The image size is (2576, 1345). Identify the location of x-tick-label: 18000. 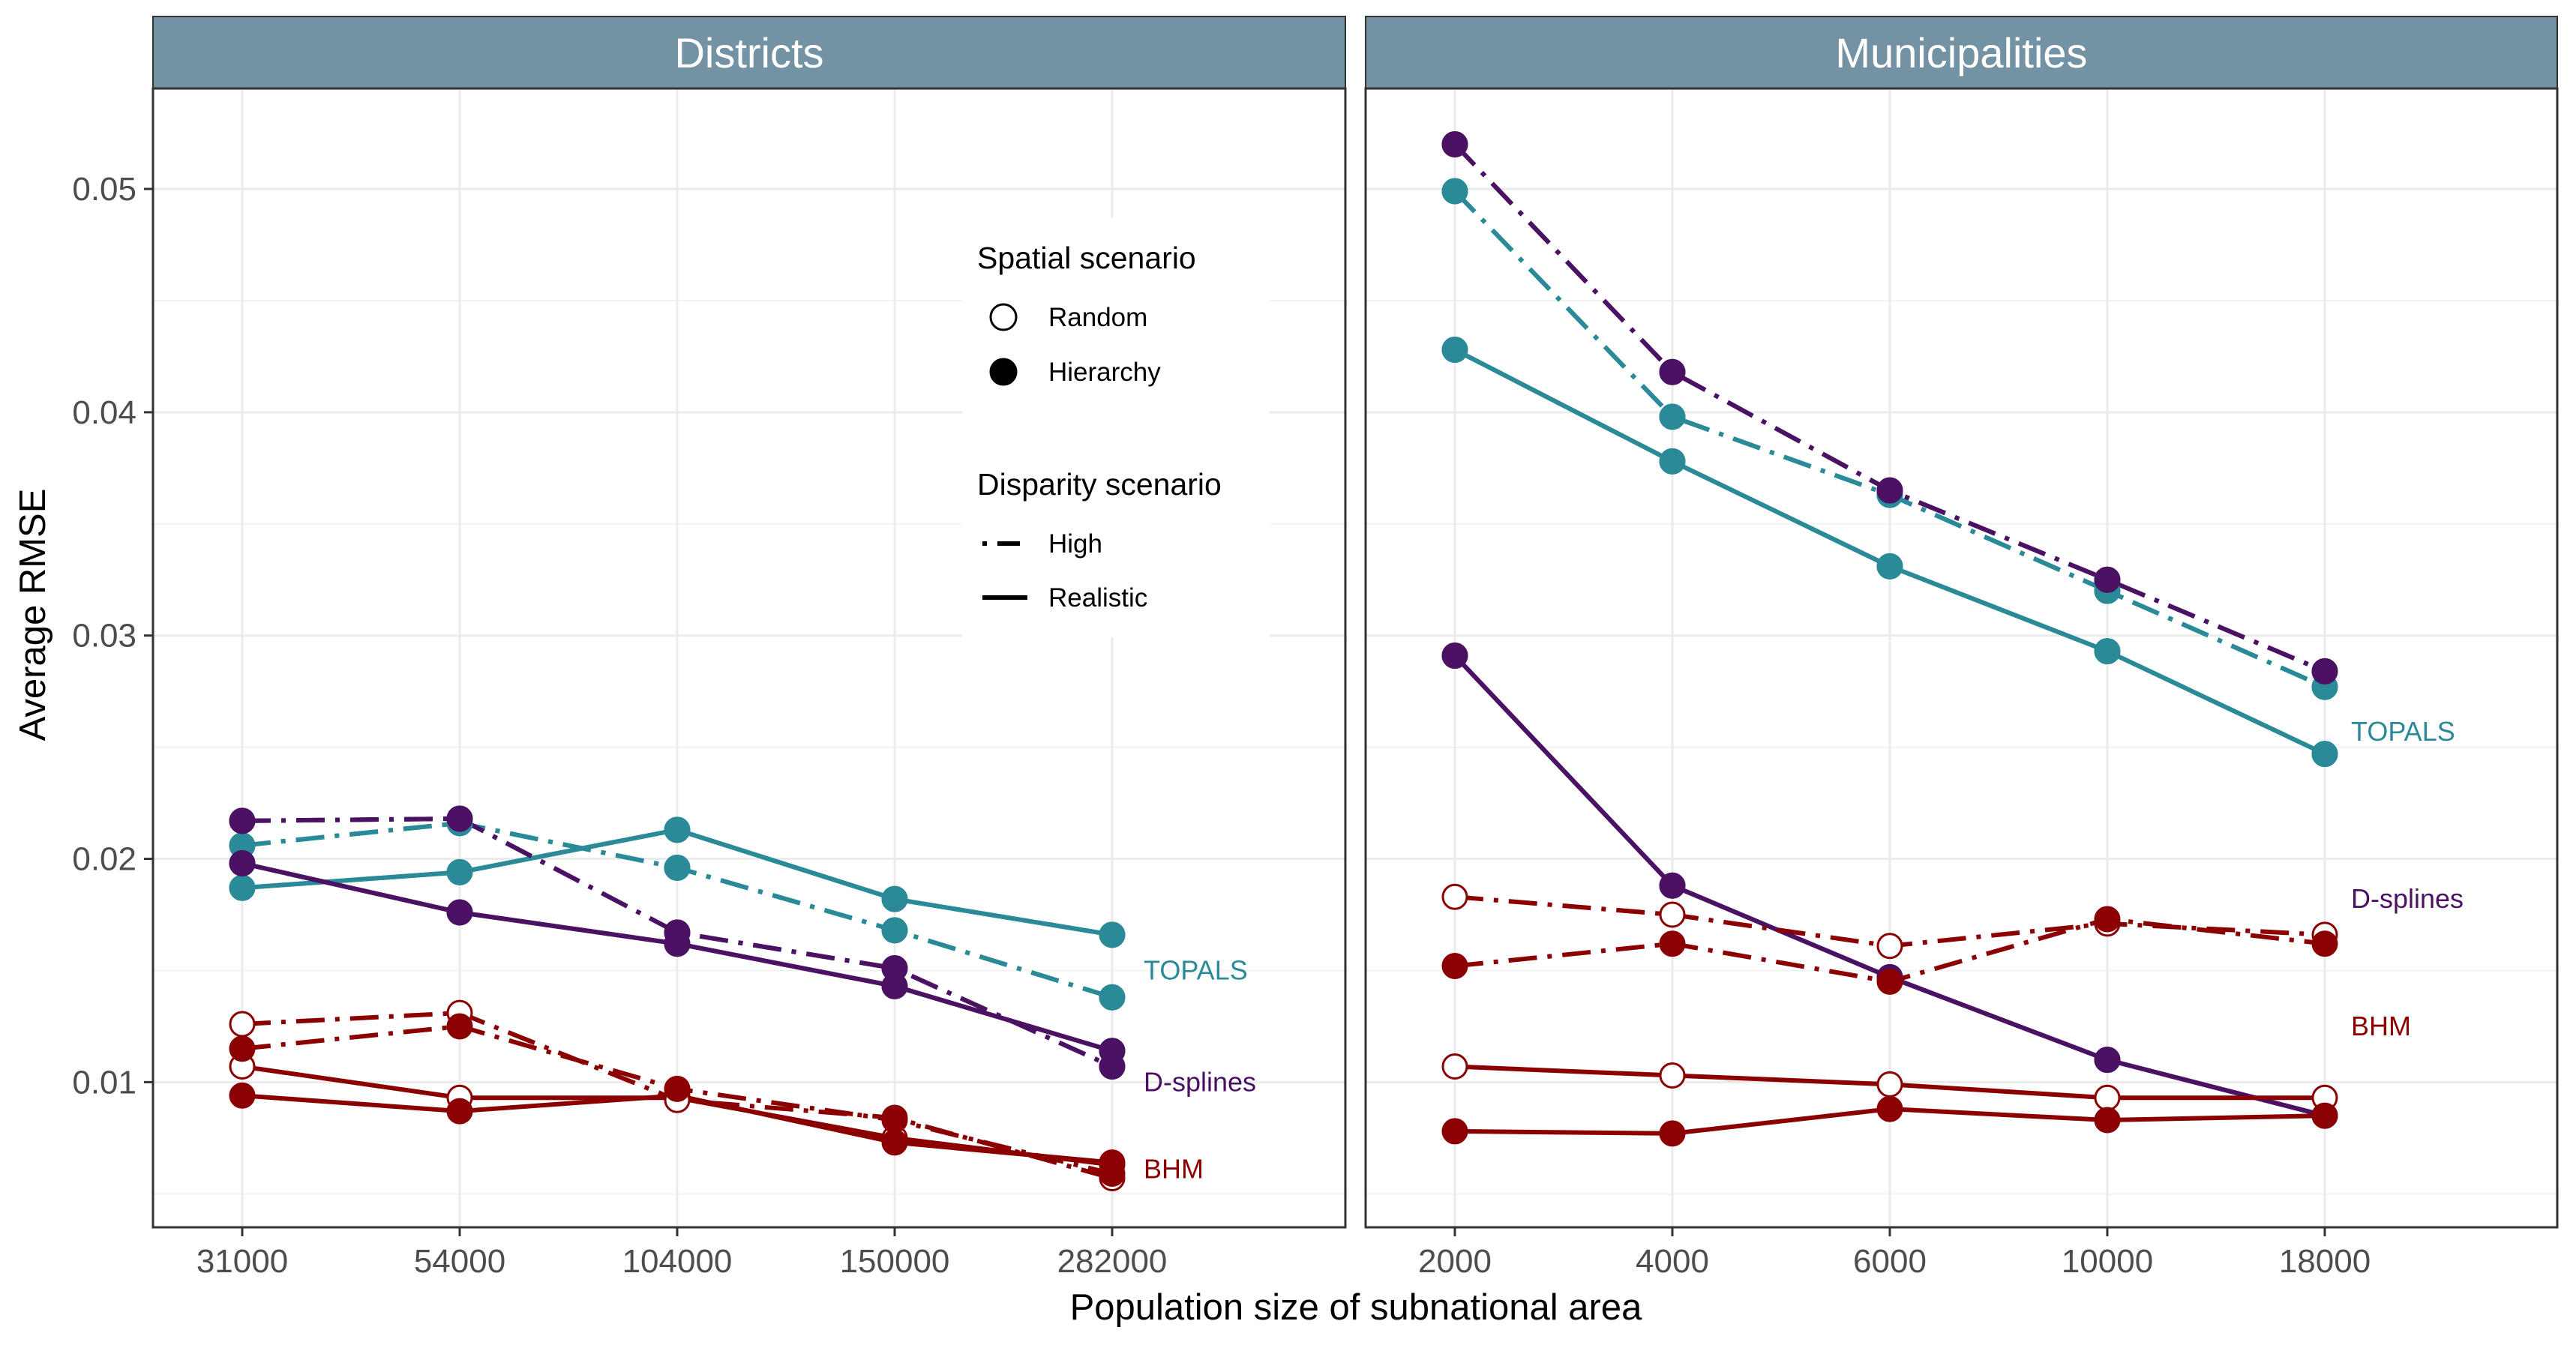
(2325, 1261).